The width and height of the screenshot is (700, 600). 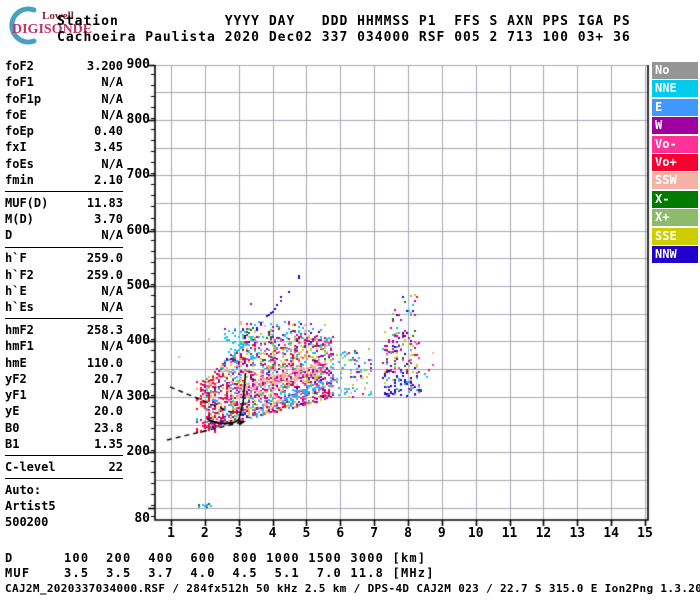 I want to click on param-label: h`E, so click(x=16, y=290).